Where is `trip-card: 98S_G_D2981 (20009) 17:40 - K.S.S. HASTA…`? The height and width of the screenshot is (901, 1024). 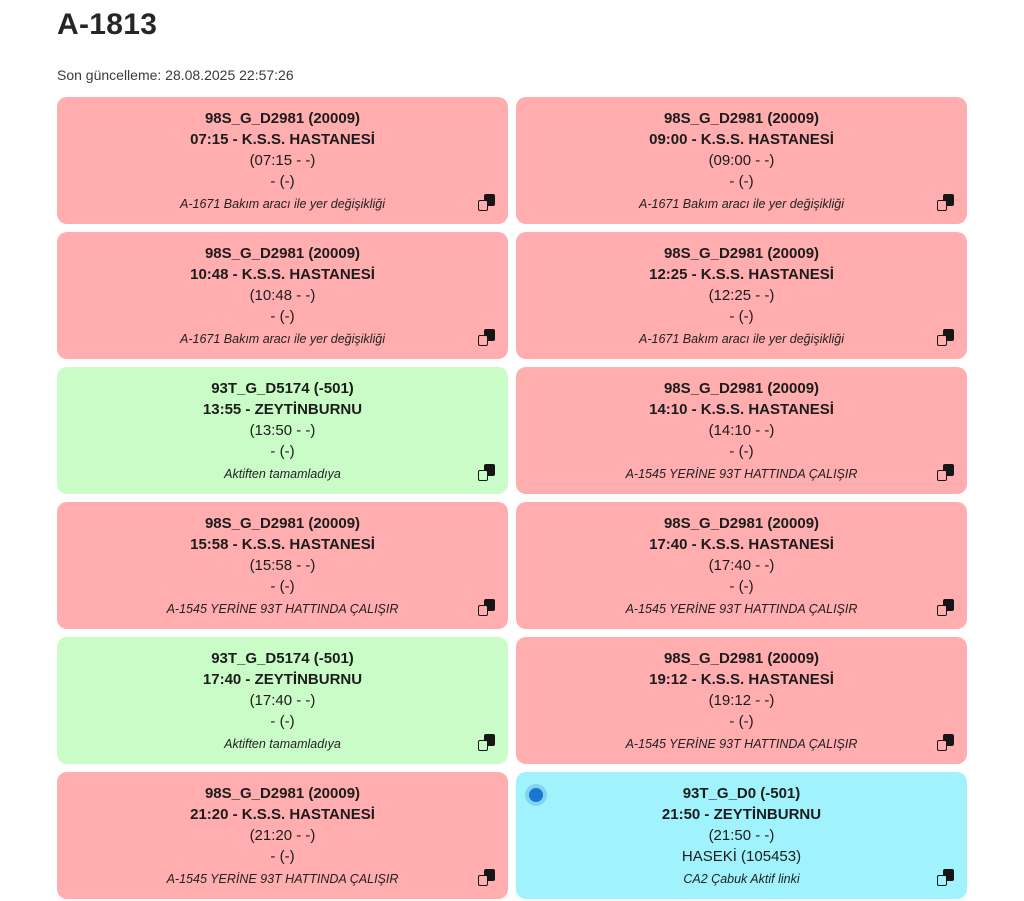
trip-card: 98S_G_D2981 (20009) 17:40 - K.S.S. HASTA… is located at coordinates (741, 565).